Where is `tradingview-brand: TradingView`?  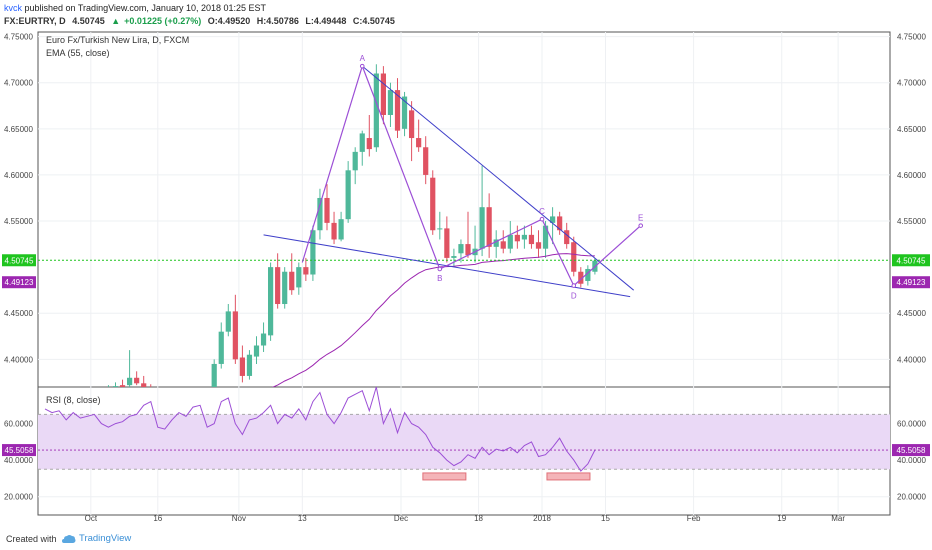 tradingview-brand: TradingView is located at coordinates (105, 538).